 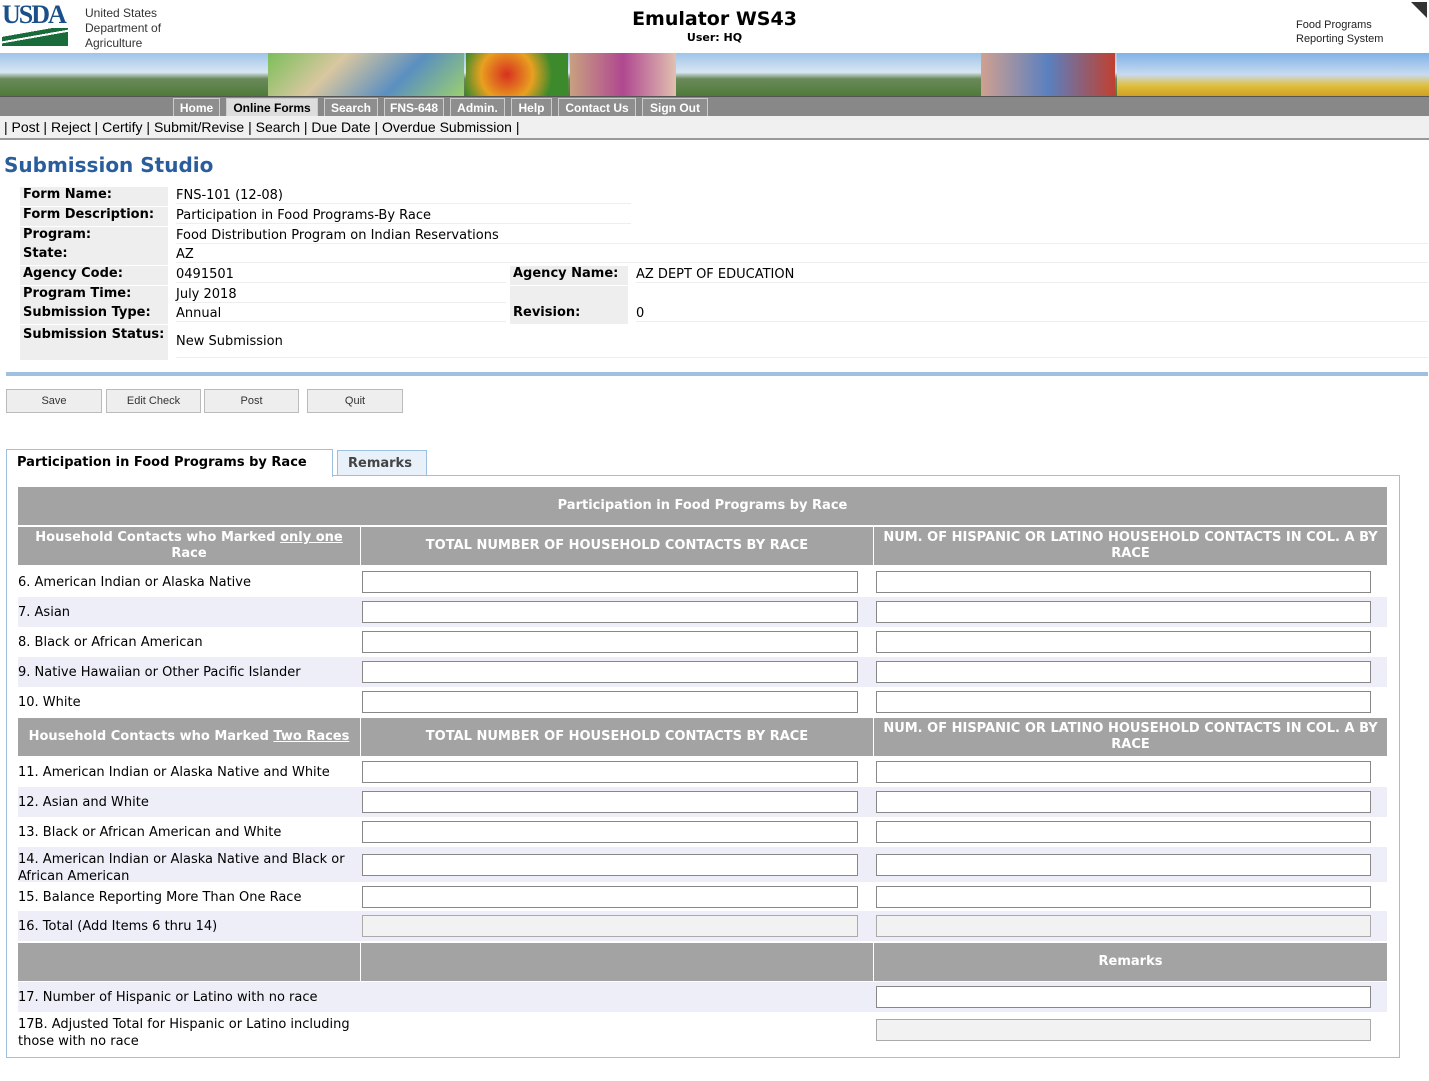 I want to click on program-time-value: July 2018, so click(x=341, y=295).